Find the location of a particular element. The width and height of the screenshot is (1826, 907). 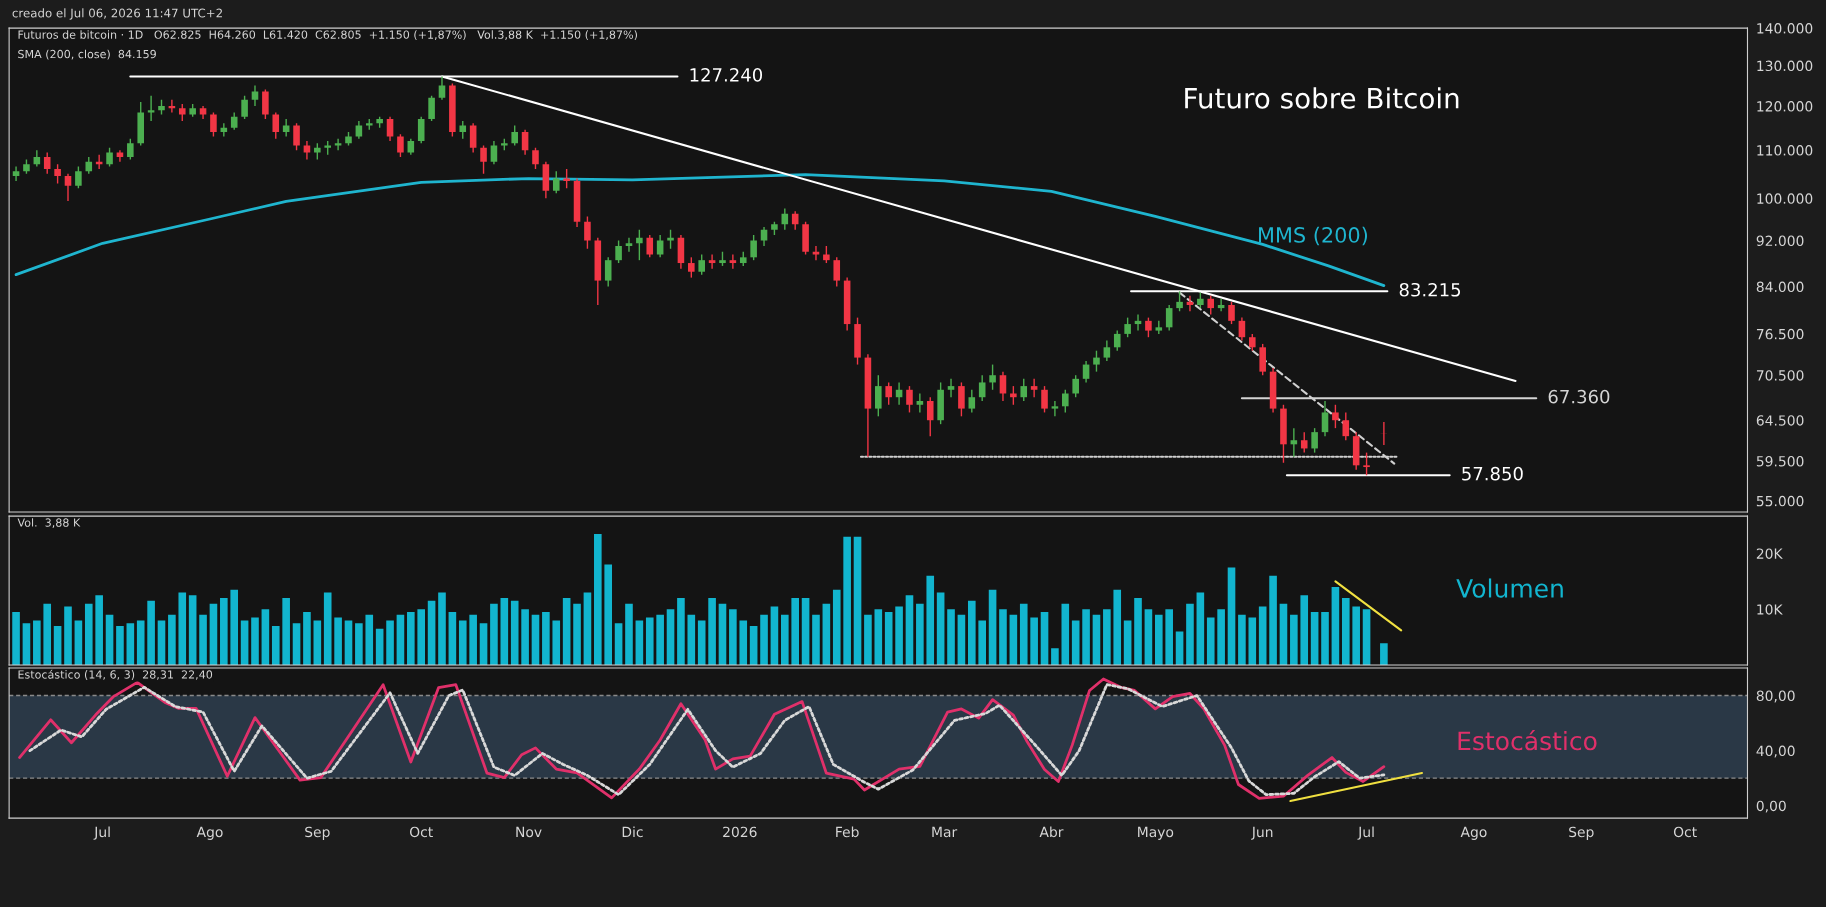

y-tick-label: 120.000 is located at coordinates (1785, 106).